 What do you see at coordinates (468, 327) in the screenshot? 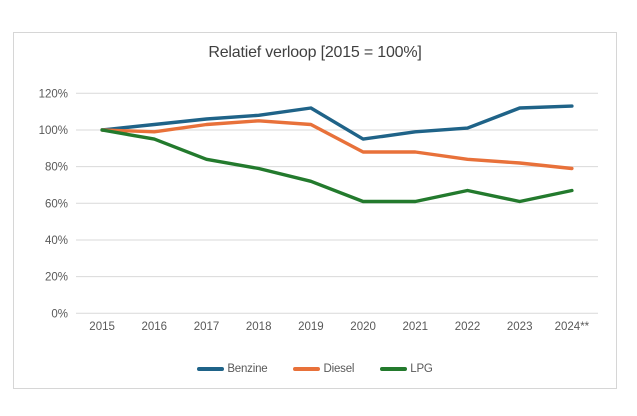
I see `x-tick-label: 2022` at bounding box center [468, 327].